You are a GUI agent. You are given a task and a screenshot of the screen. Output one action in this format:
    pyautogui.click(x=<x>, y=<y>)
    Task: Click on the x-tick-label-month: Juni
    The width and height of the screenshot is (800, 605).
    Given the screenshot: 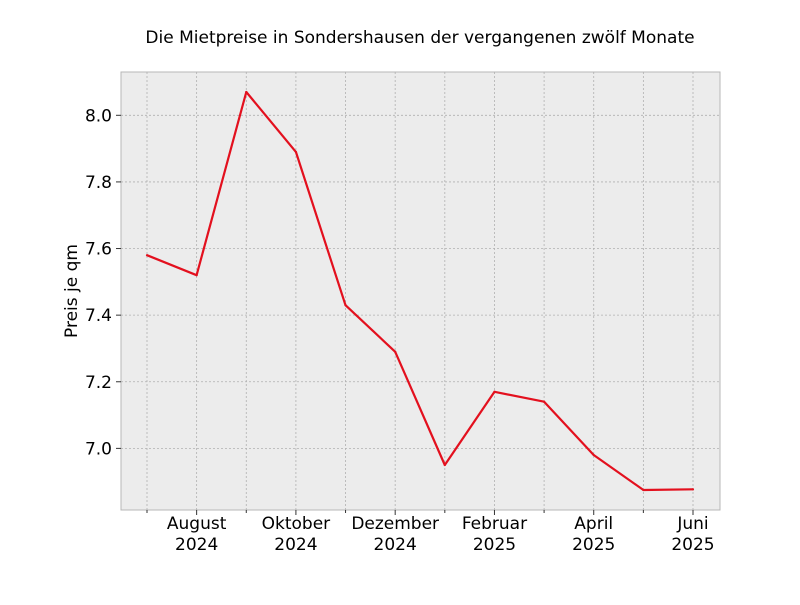 What is the action you would take?
    pyautogui.click(x=692, y=524)
    